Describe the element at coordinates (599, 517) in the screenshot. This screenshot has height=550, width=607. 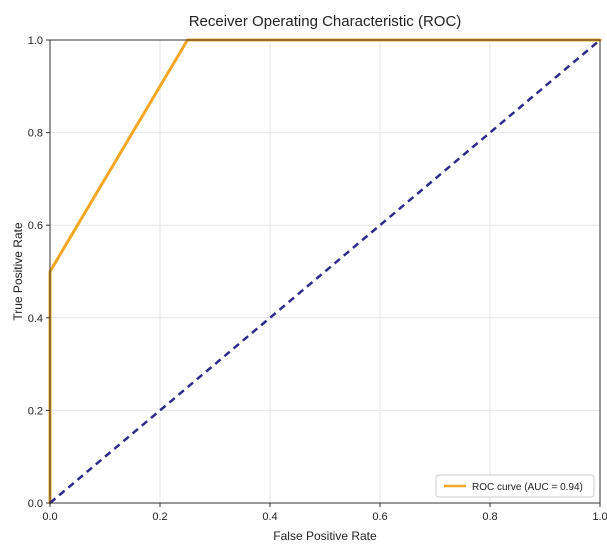
I see `x-tick-label-5: 1.0` at that location.